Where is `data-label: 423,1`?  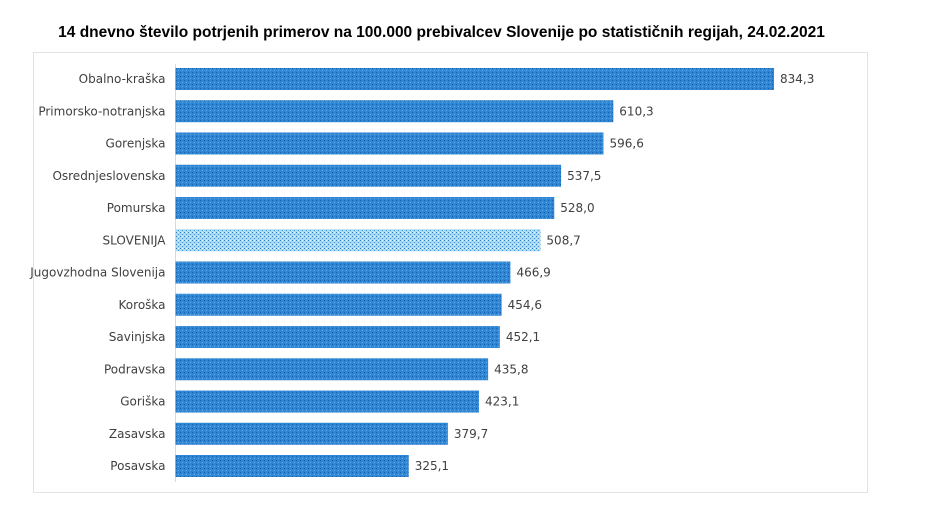
data-label: 423,1 is located at coordinates (502, 402).